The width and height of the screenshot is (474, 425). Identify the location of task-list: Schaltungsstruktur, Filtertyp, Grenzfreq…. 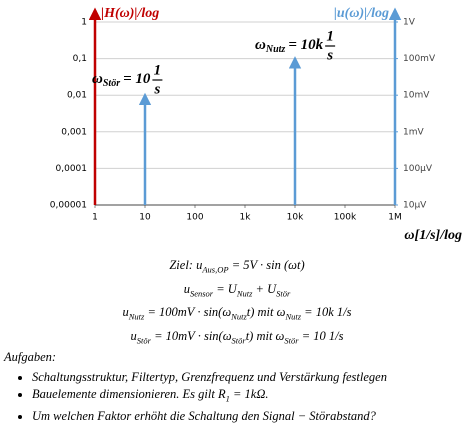
(195, 397).